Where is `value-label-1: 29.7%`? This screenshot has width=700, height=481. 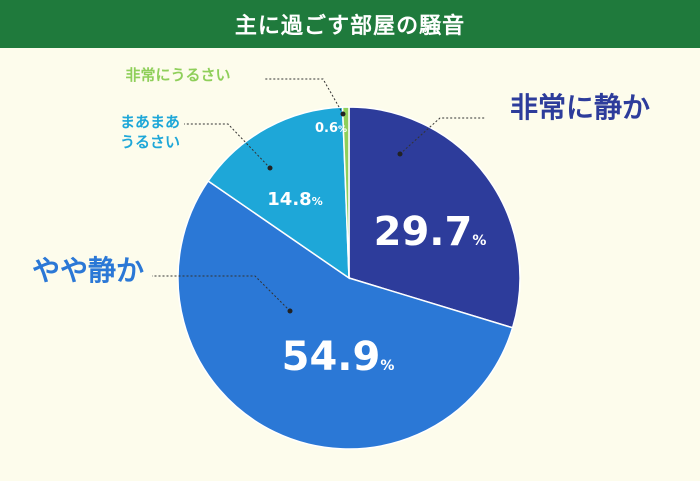 value-label-1: 29.7% is located at coordinates (430, 232).